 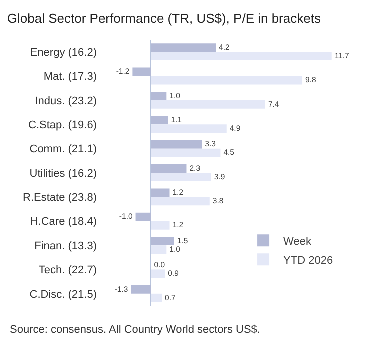 I want to click on data-label: 7.4, so click(x=274, y=104).